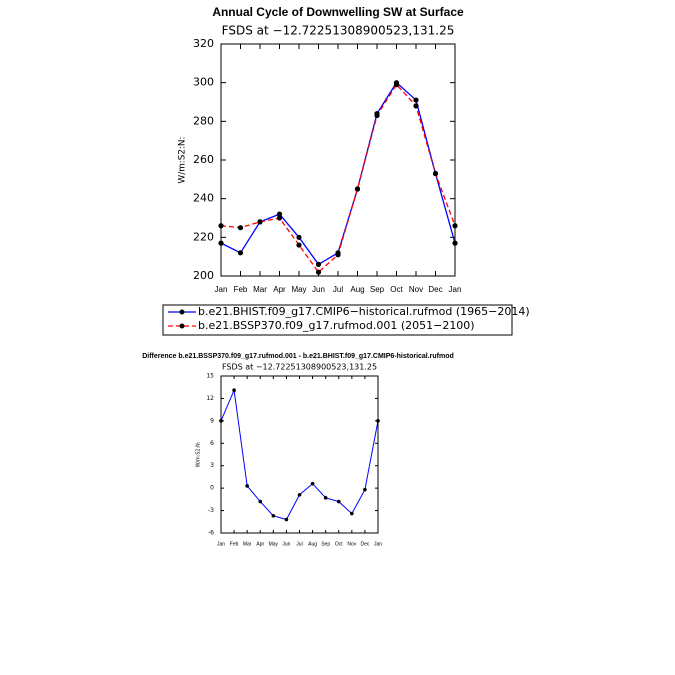 This screenshot has height=675, width=675. What do you see at coordinates (211, 533) in the screenshot?
I see `y-tick-label: -6` at bounding box center [211, 533].